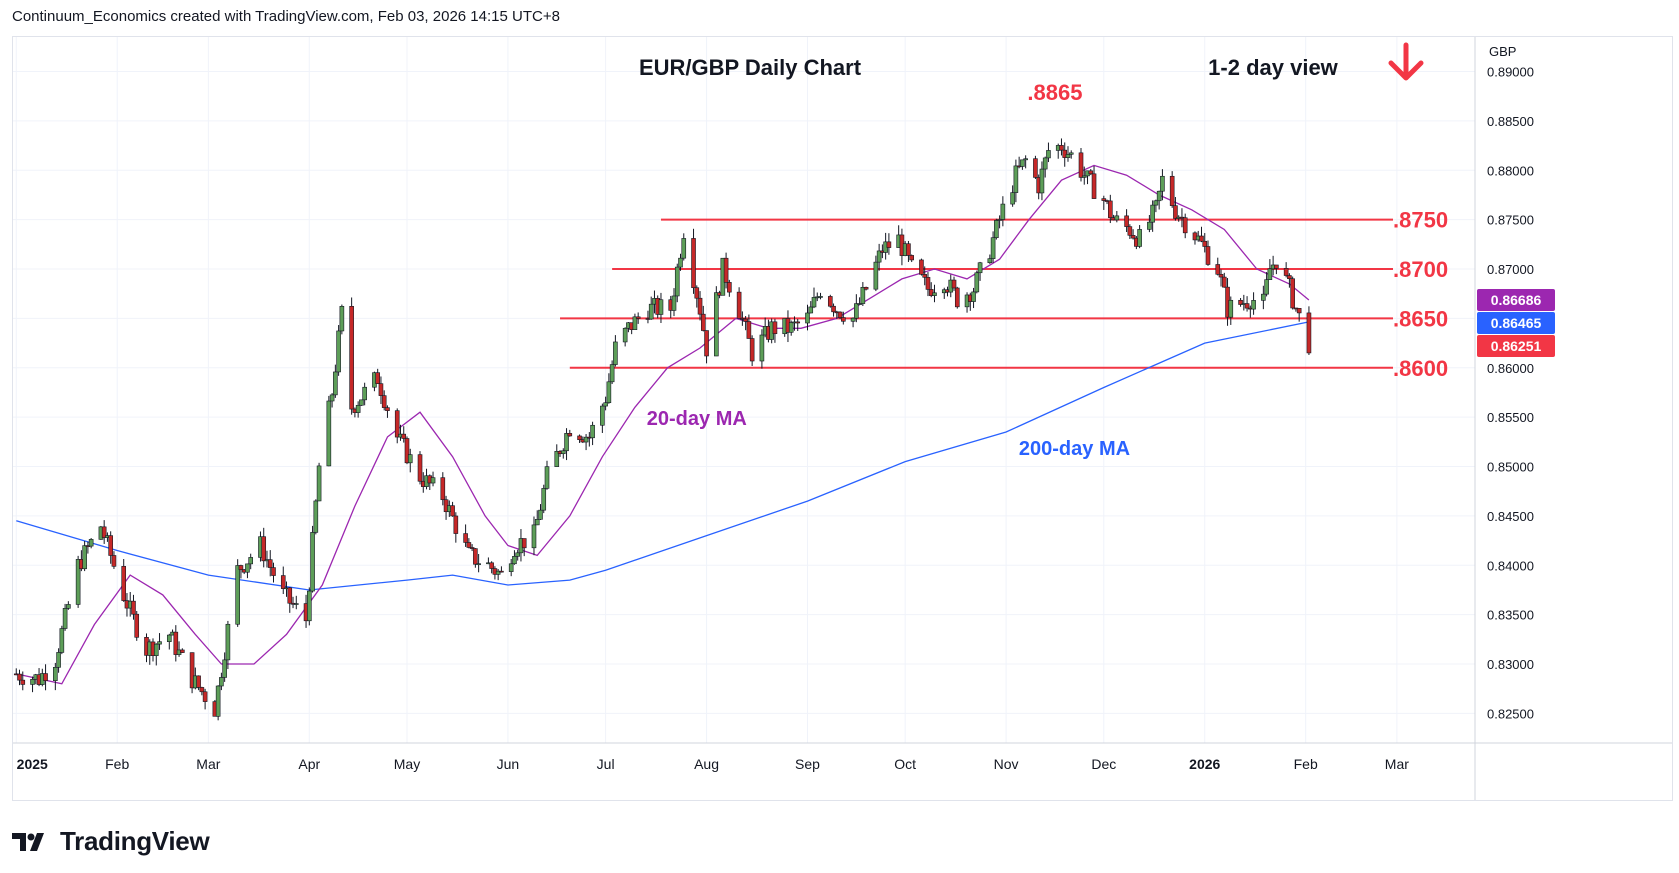  What do you see at coordinates (1510, 368) in the screenshot?
I see `y-tick-label: 0.86000` at bounding box center [1510, 368].